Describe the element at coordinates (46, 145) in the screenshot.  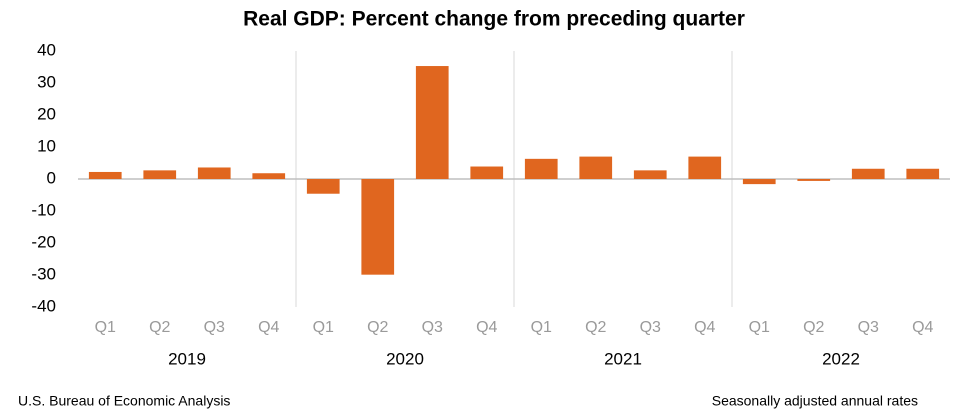
I see `y-tick-label: 10` at that location.